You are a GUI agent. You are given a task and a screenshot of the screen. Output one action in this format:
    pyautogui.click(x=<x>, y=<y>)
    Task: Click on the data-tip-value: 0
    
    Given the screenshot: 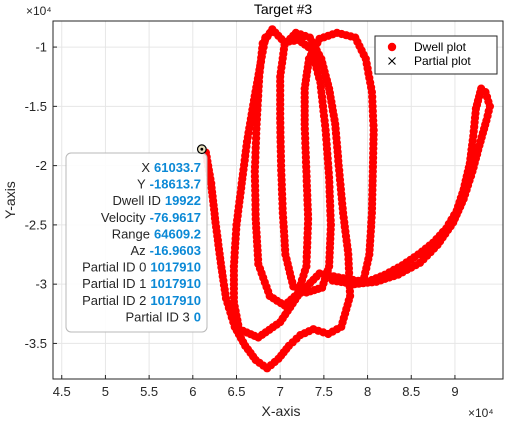 What is the action you would take?
    pyautogui.click(x=197, y=316)
    